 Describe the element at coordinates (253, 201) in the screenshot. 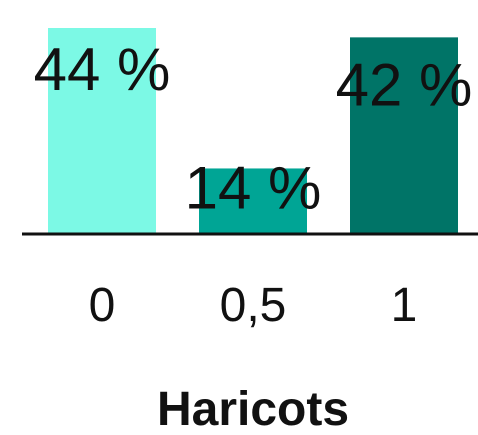

I see `bar-0,5` at that location.